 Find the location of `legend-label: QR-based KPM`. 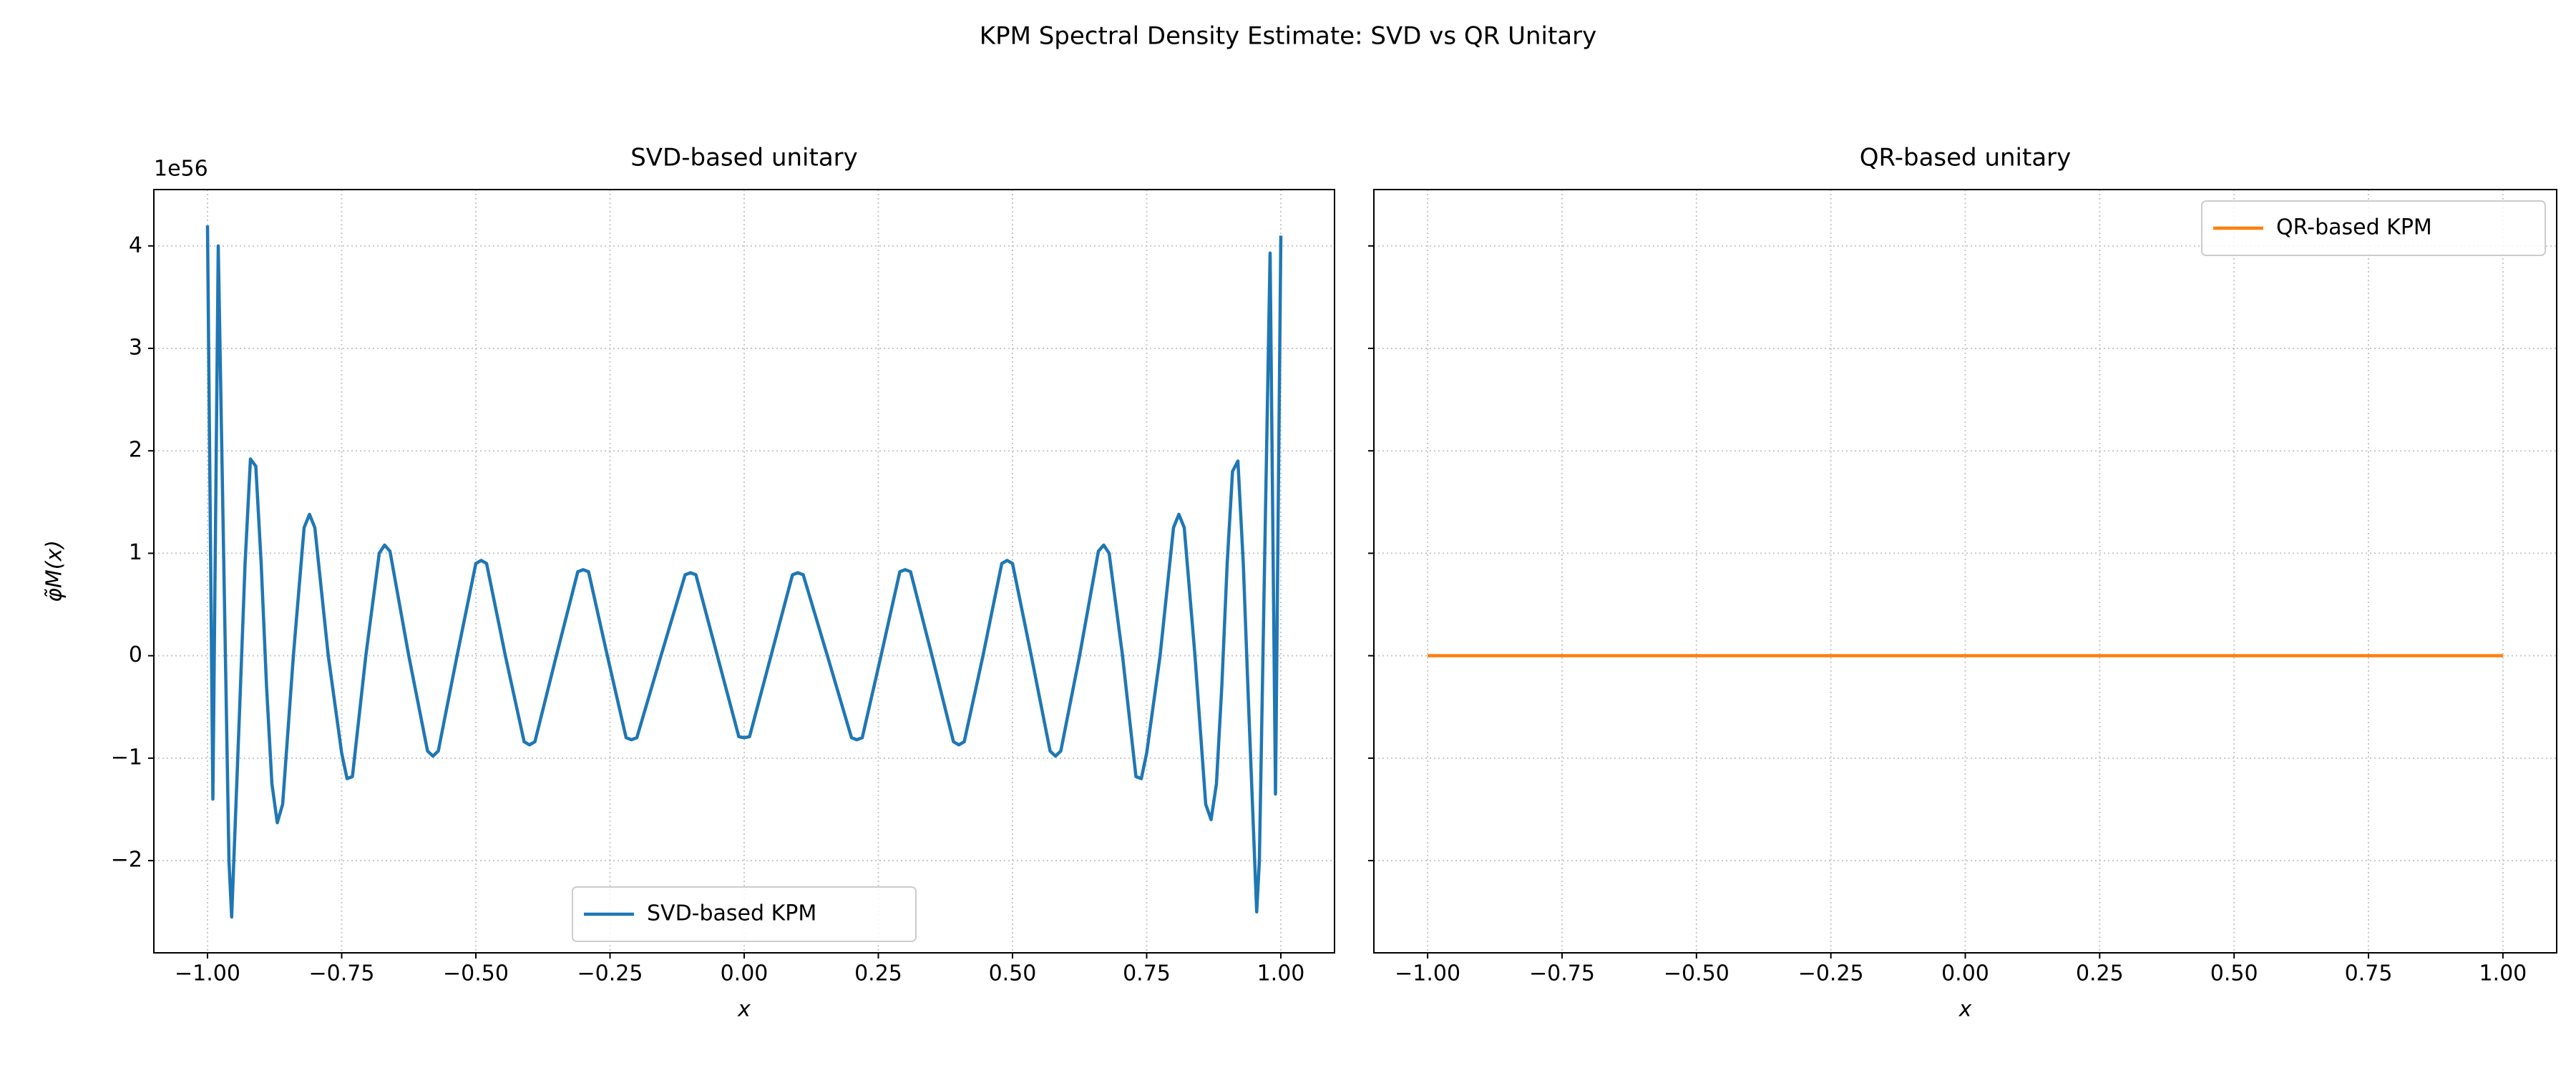

legend-label: QR-based KPM is located at coordinates (2354, 227).